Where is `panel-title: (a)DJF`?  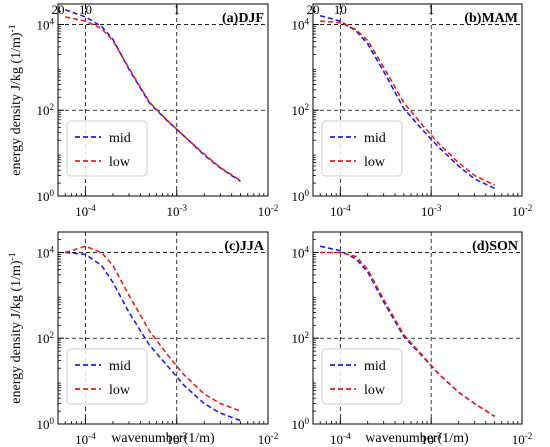 panel-title: (a)DJF is located at coordinates (243, 18).